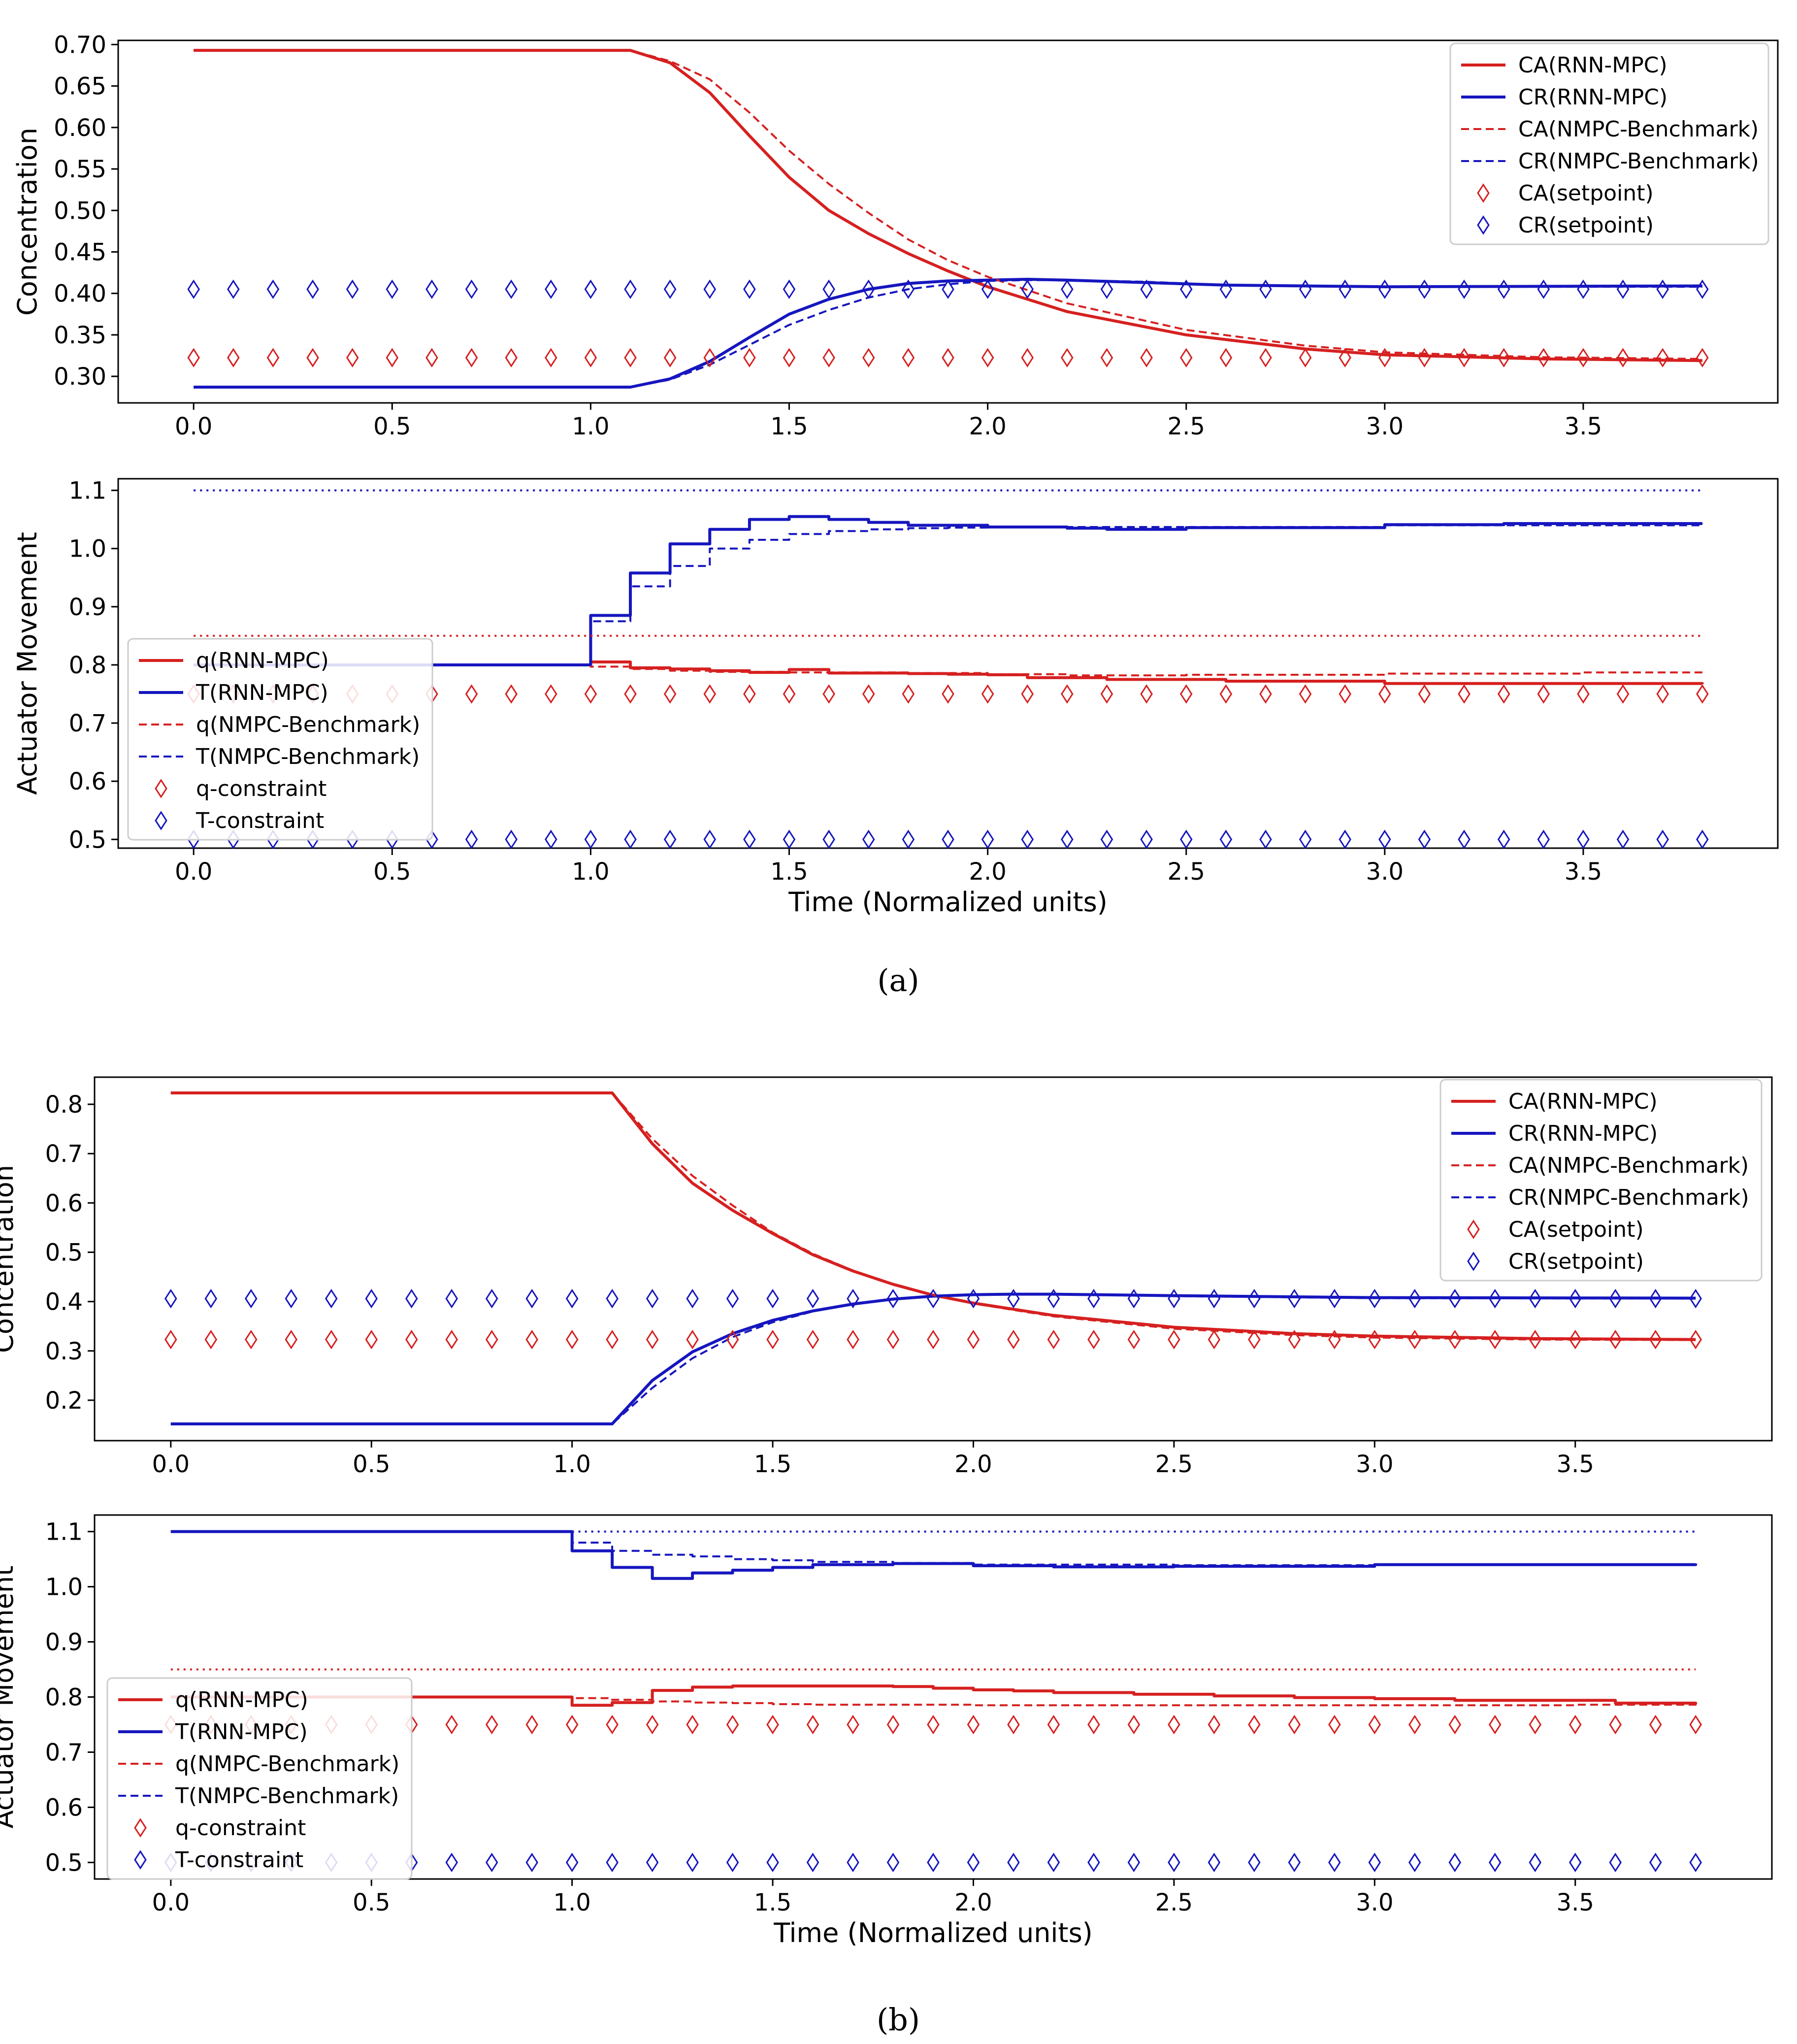 The height and width of the screenshot is (2044, 1797). What do you see at coordinates (1586, 194) in the screenshot?
I see `legend-label: CA(setpoint)` at bounding box center [1586, 194].